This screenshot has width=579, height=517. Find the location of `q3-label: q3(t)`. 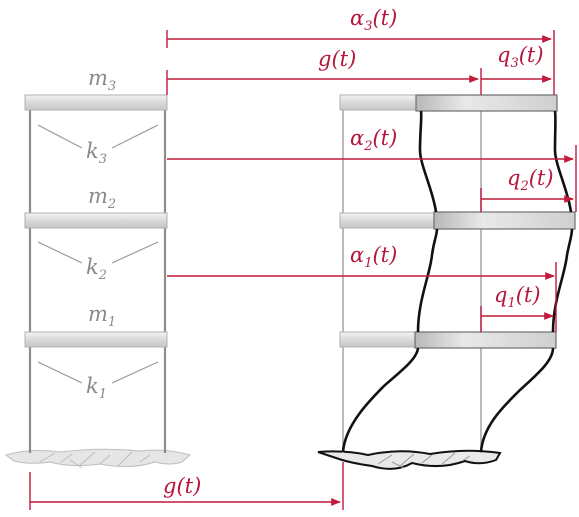

q3-label: q3(t) is located at coordinates (520, 57).